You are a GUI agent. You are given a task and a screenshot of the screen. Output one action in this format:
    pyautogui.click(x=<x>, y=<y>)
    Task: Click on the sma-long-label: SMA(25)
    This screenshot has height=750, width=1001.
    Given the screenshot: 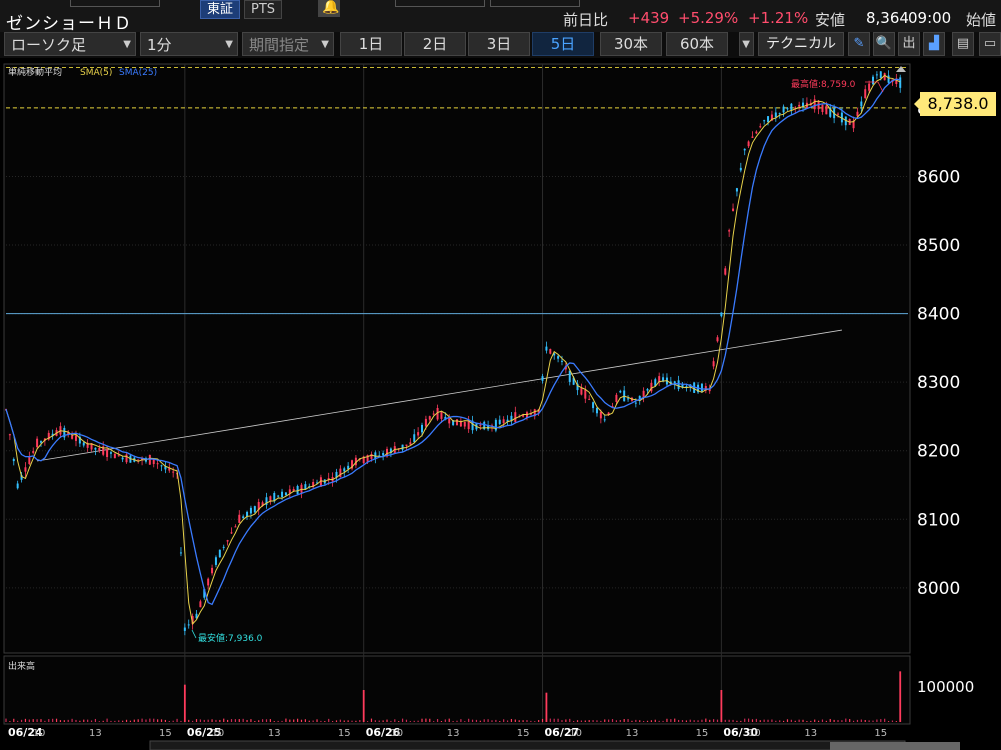 What is the action you would take?
    pyautogui.click(x=138, y=73)
    